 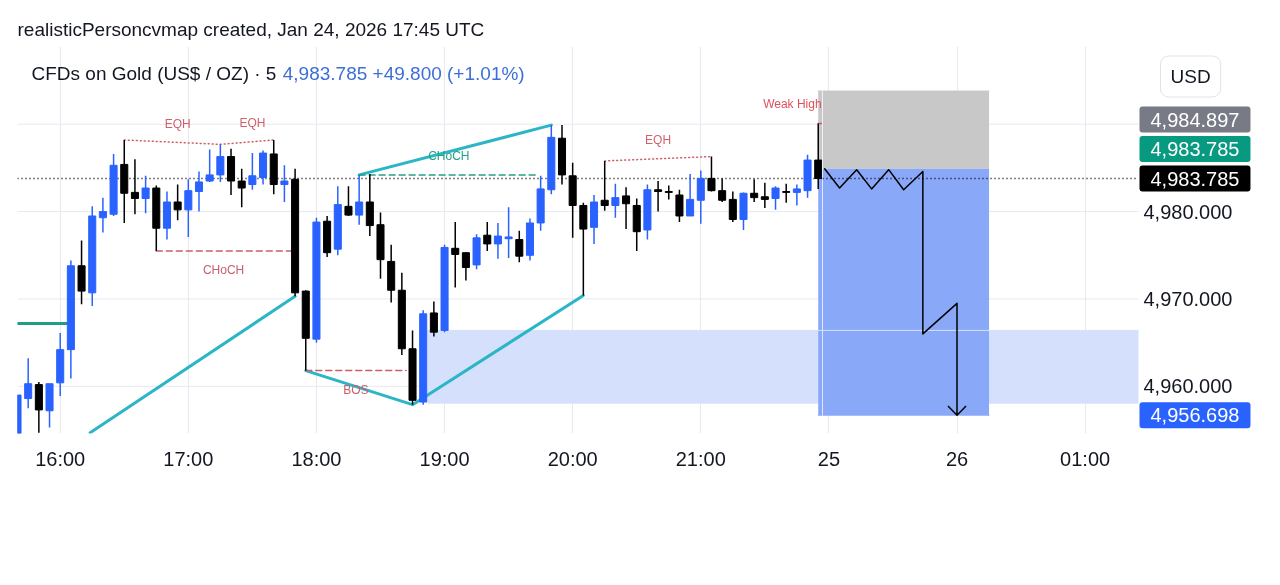 I want to click on series-label: BOS, so click(x=356, y=389).